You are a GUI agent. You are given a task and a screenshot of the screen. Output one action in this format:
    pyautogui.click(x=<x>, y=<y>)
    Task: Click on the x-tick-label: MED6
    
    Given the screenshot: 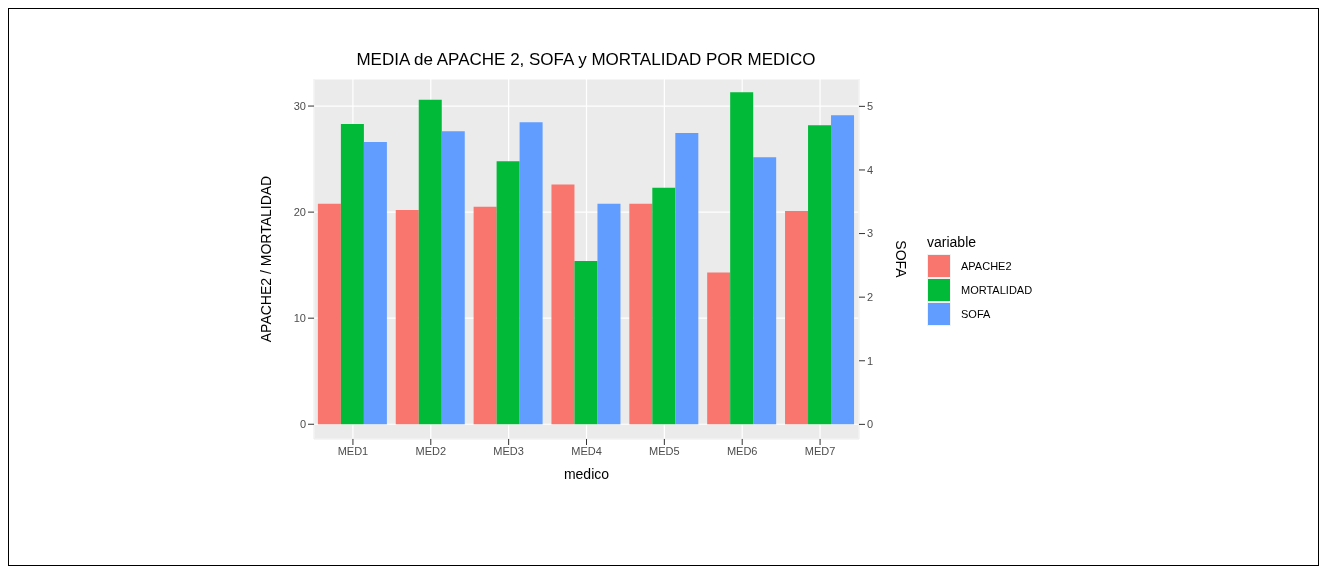 What is the action you would take?
    pyautogui.click(x=742, y=450)
    